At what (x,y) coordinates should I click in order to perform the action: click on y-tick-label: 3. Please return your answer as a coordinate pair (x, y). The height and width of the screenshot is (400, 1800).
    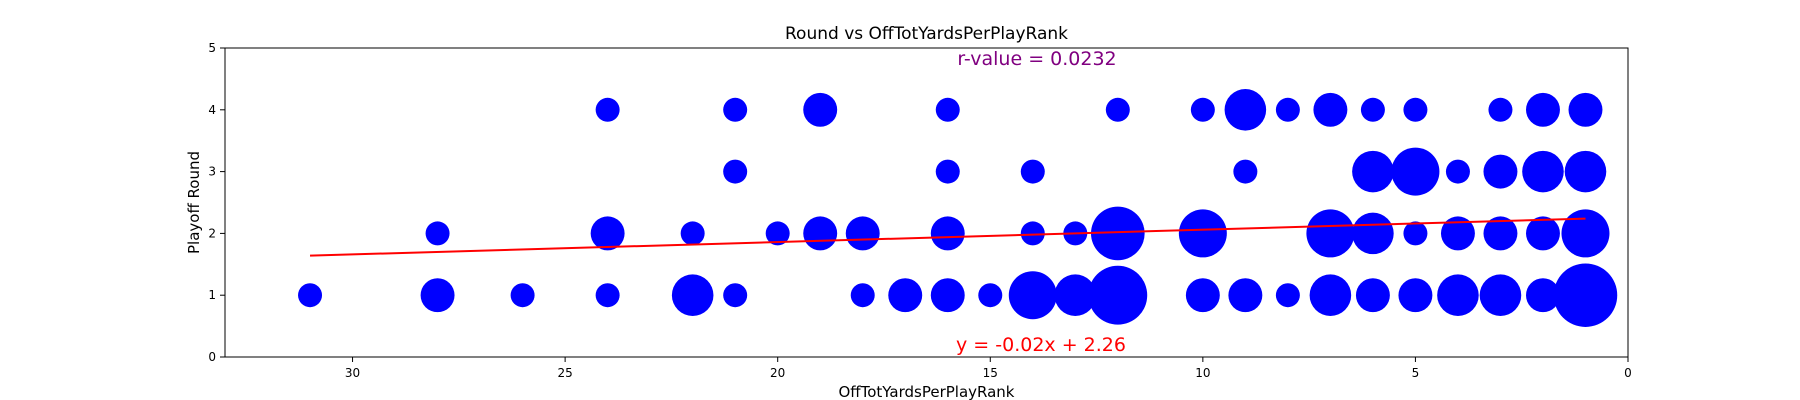
    Looking at the image, I should click on (212, 172).